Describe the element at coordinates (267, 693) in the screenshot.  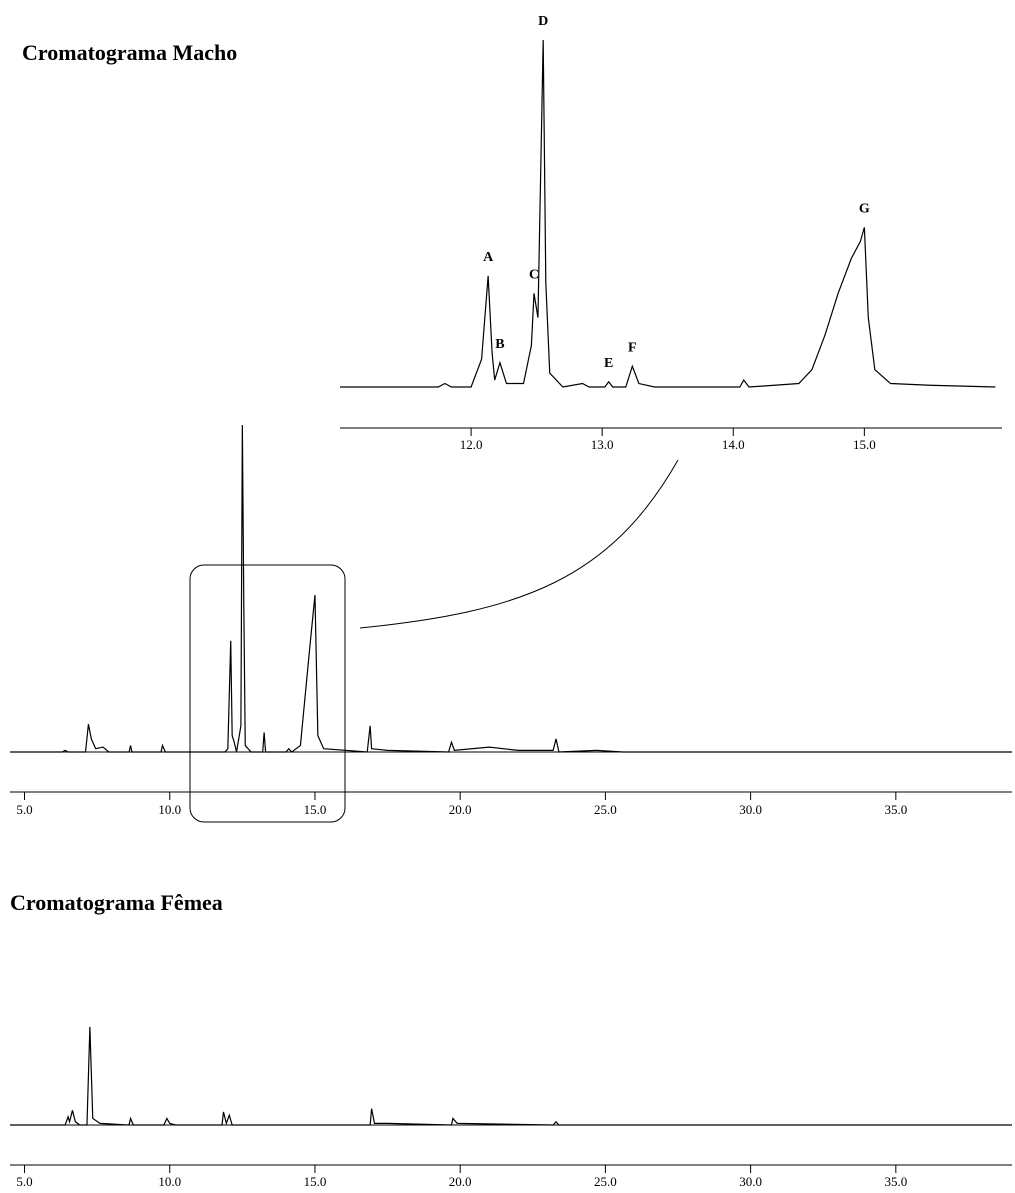
I see `zoom-box` at that location.